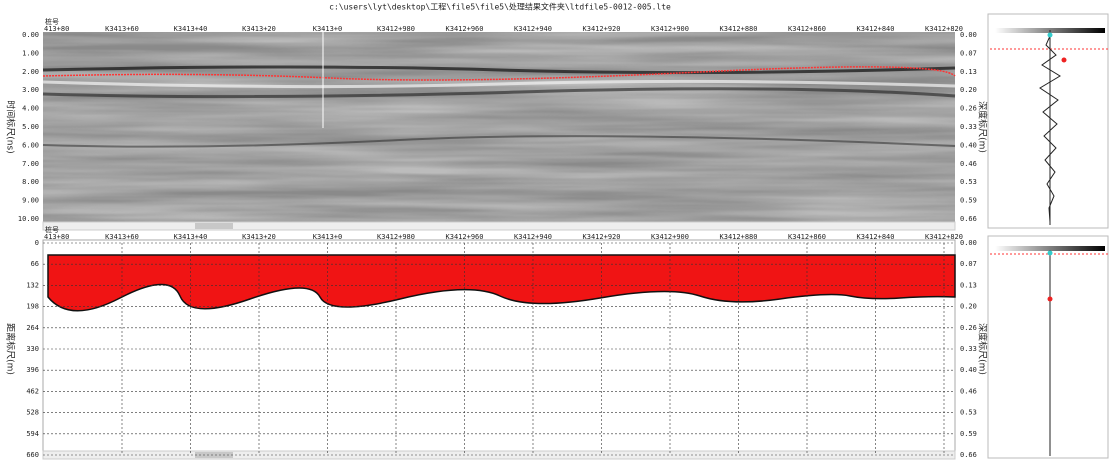 This screenshot has height=463, width=1110. Describe the element at coordinates (1050, 129) in the screenshot. I see `trace-wiggle` at that location.